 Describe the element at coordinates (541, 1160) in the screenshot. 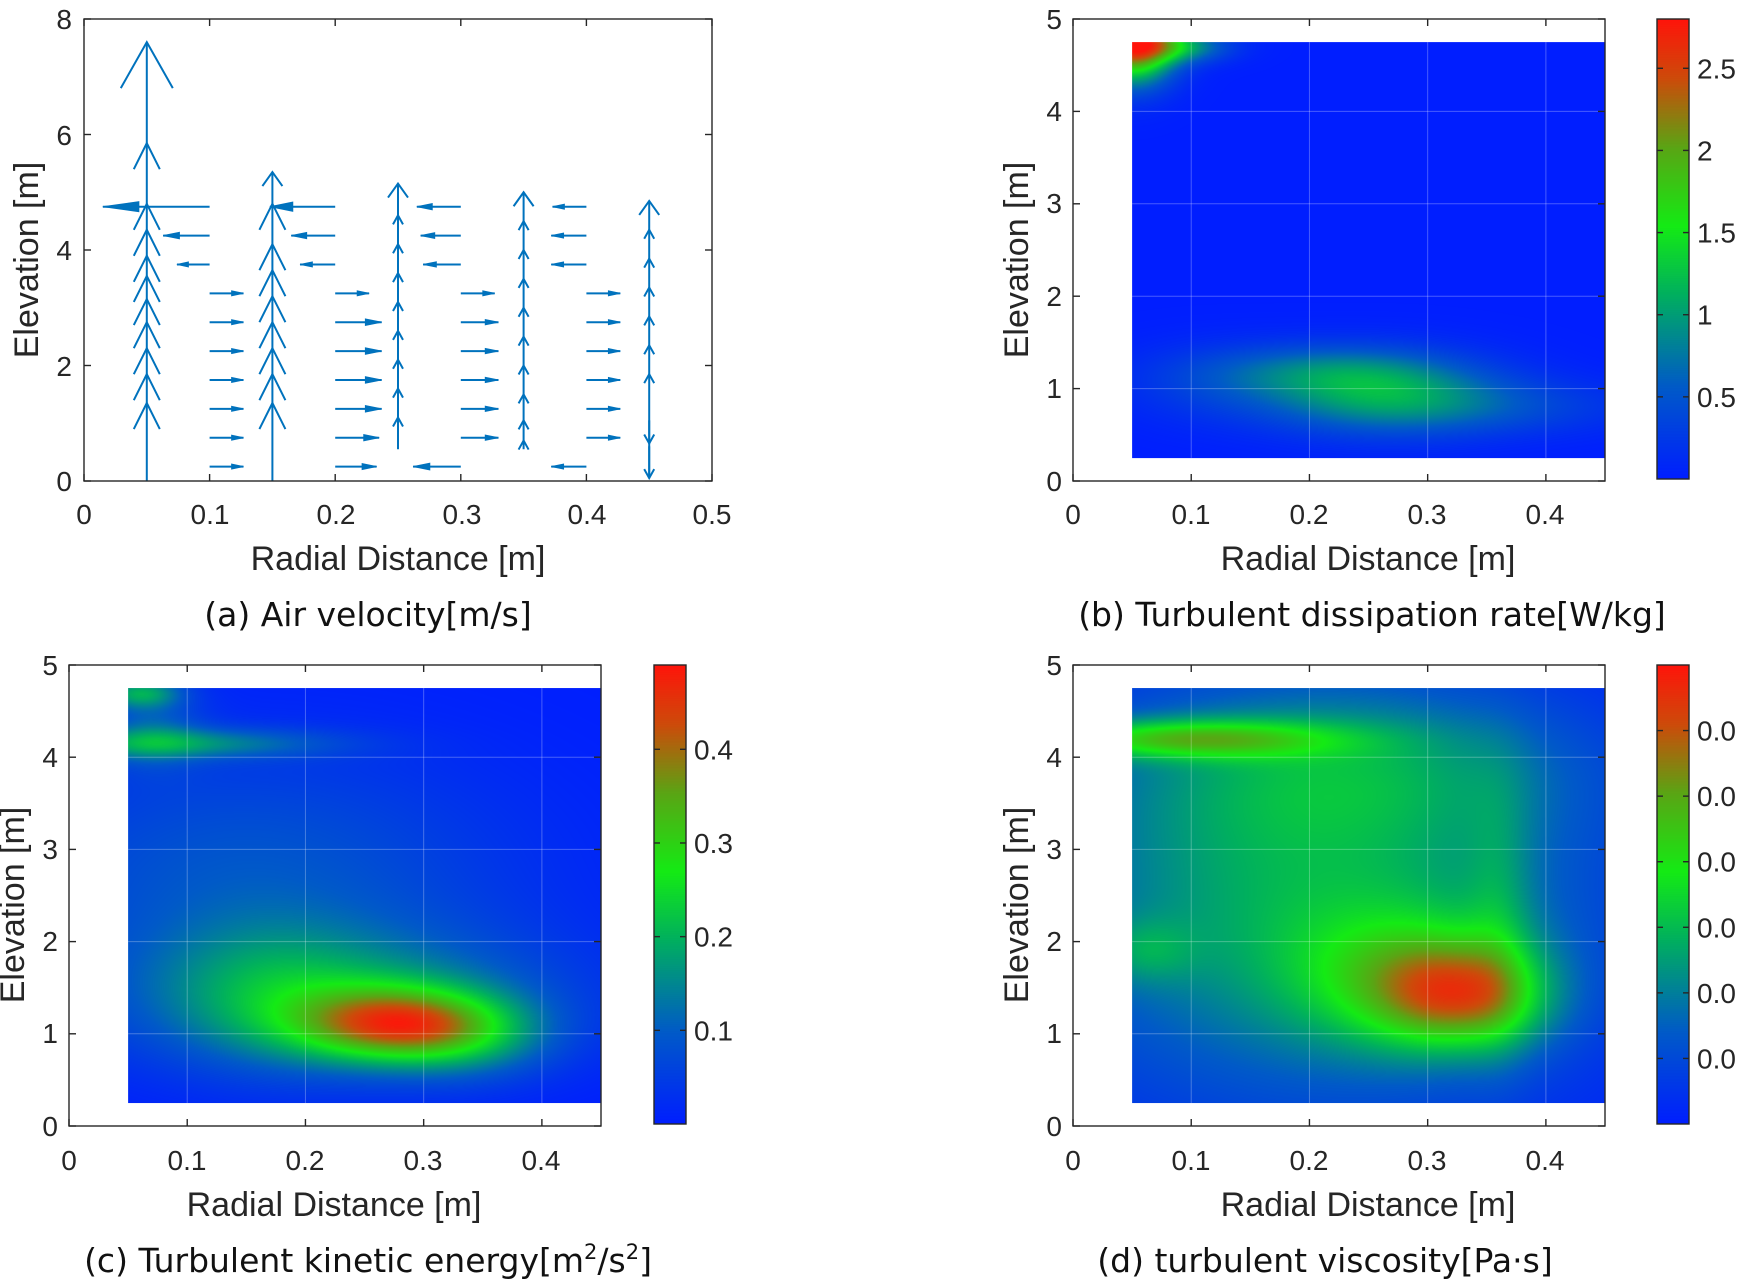

I see `xtick-label: 0.4` at that location.